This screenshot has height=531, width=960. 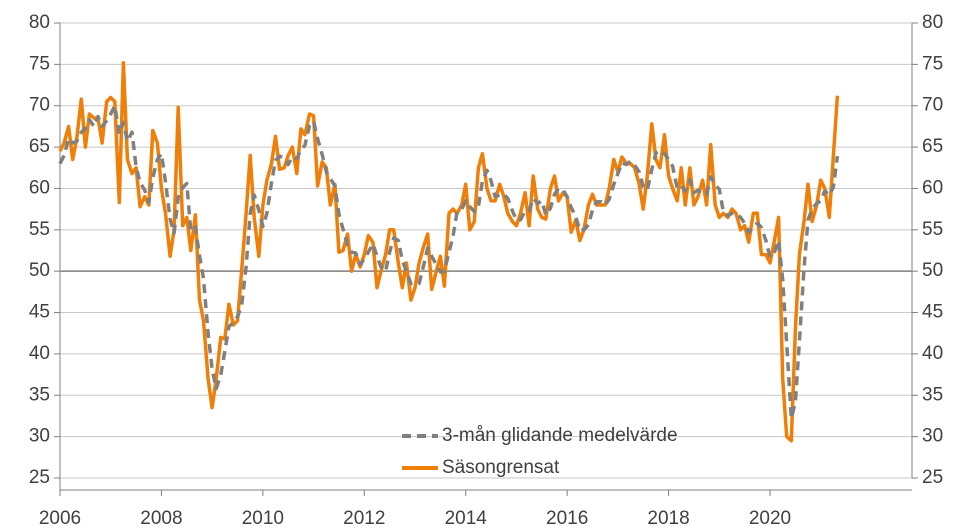 What do you see at coordinates (932, 146) in the screenshot?
I see `y2-tick-label: 65` at bounding box center [932, 146].